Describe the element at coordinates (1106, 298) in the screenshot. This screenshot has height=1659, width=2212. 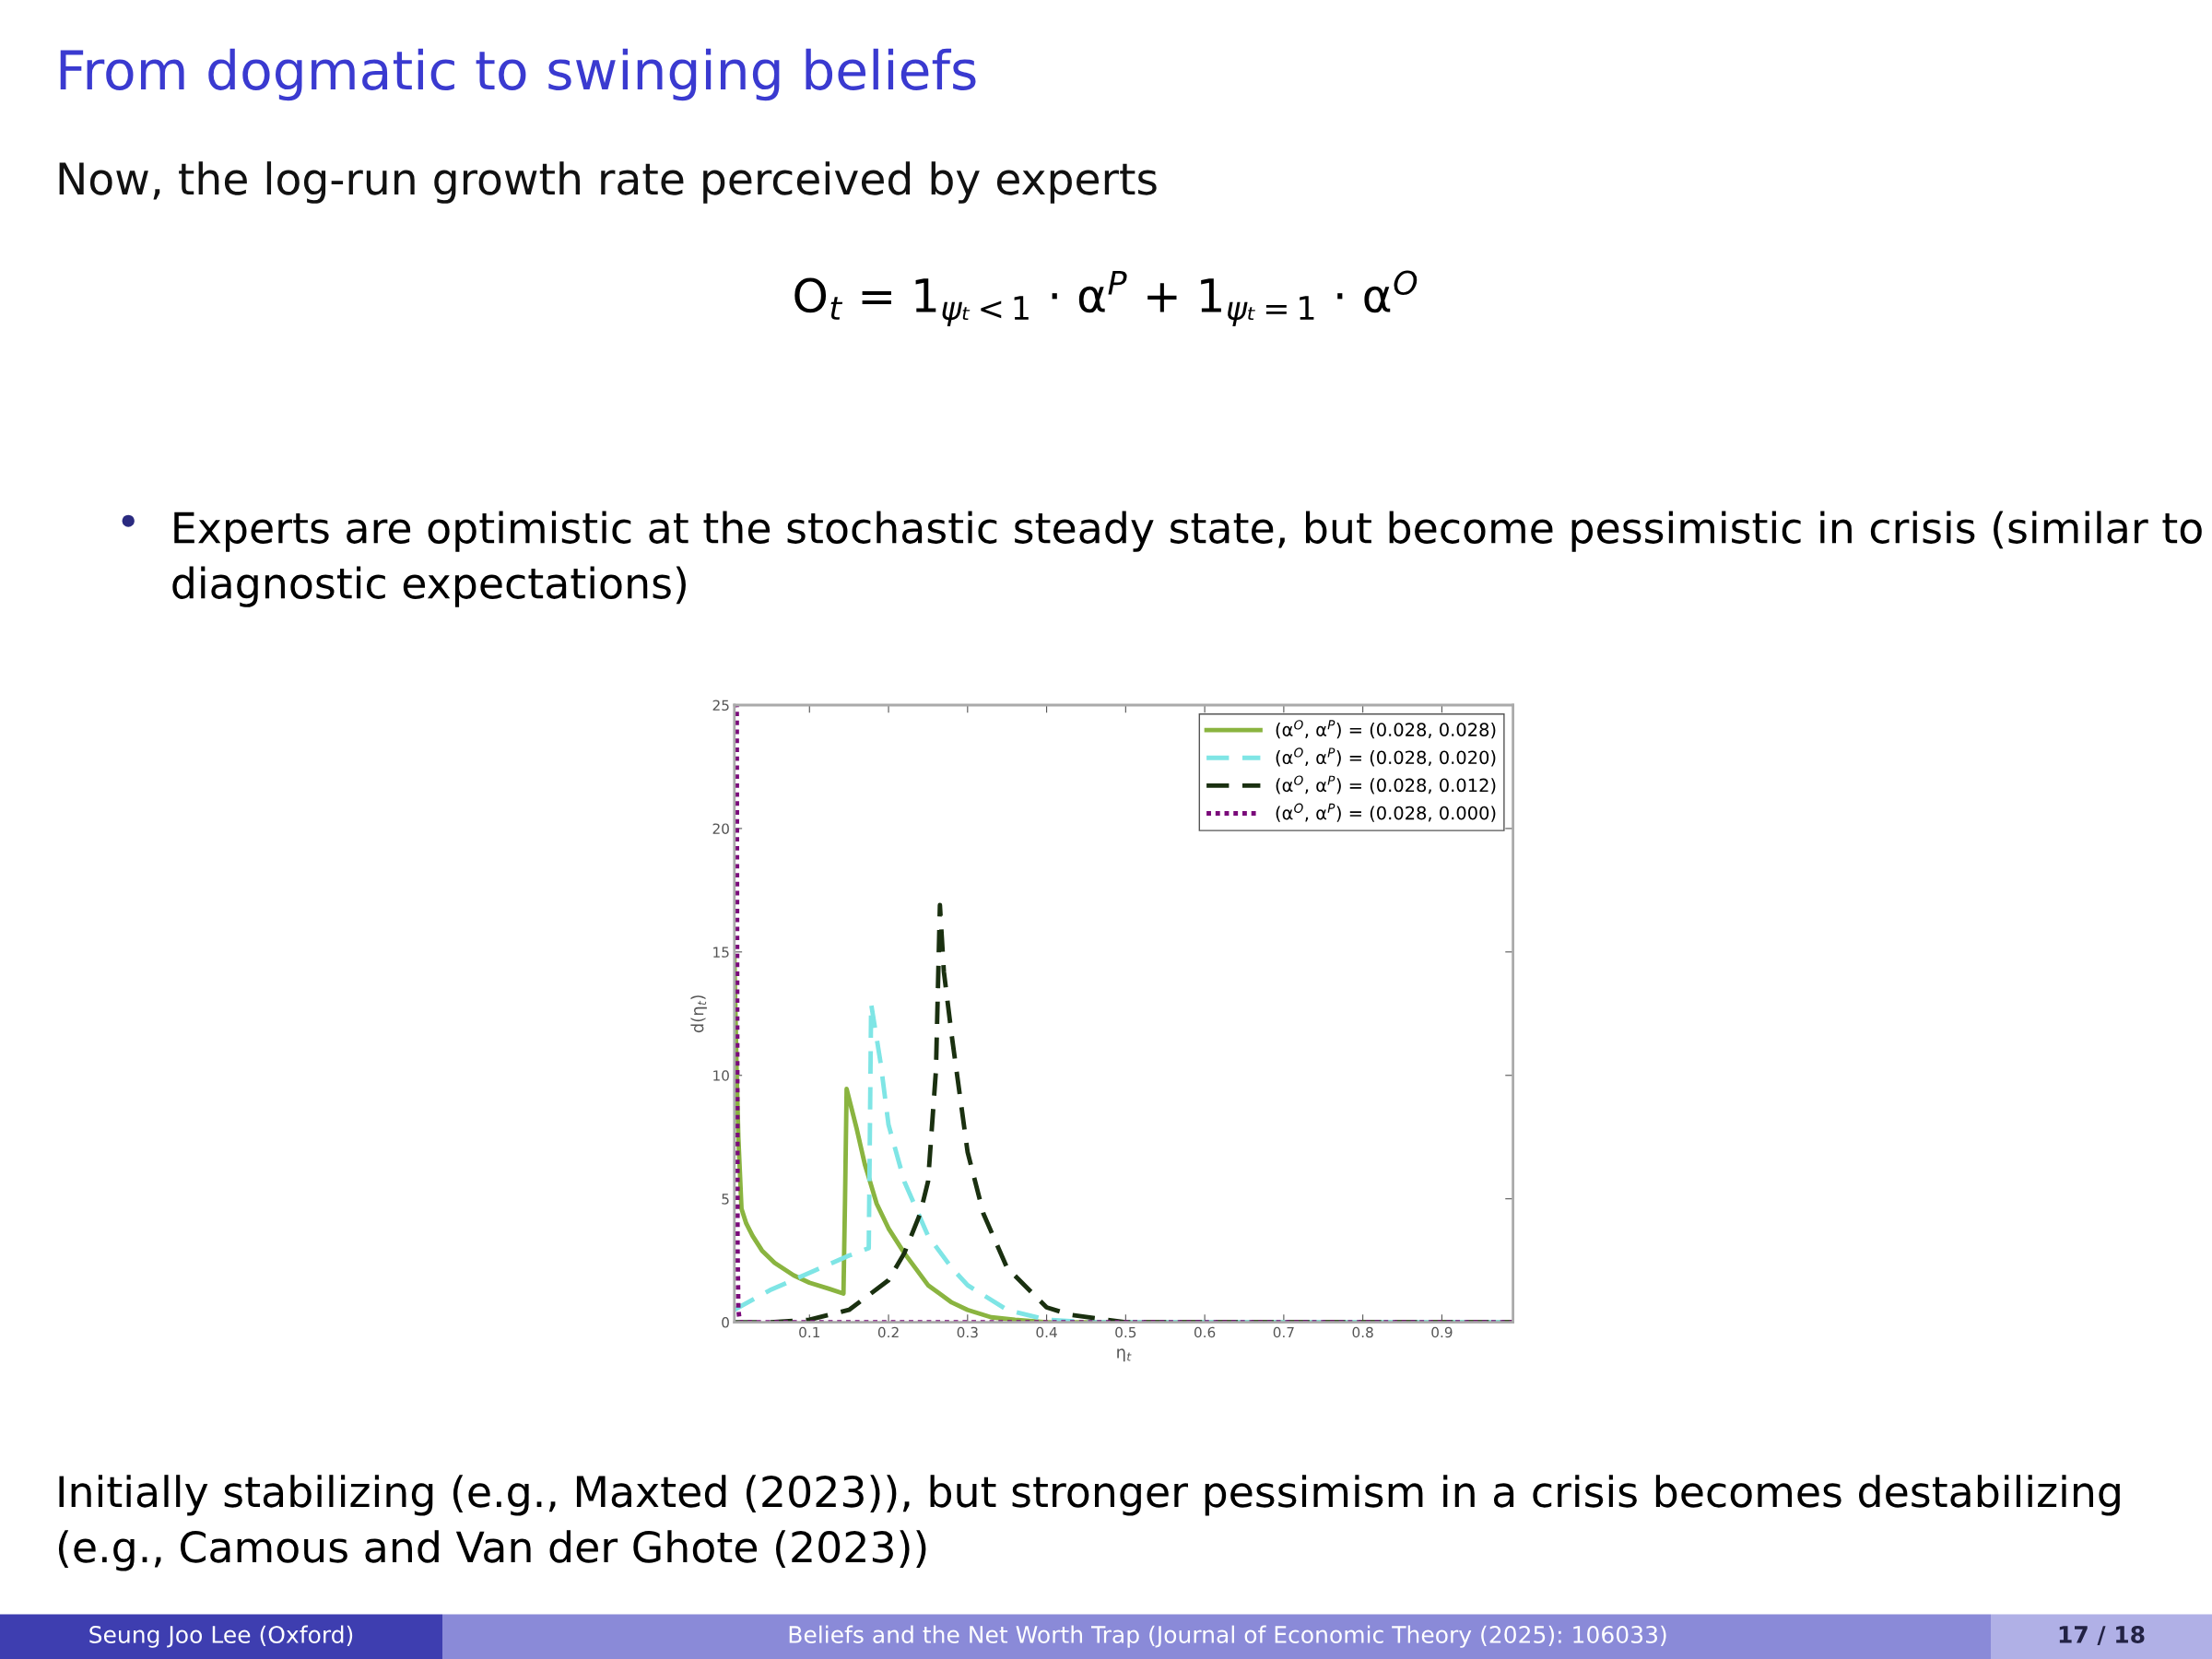
I see `text: O$_{t}$ = 1$_{ψₜ<1}$ · α$^{P}$ + 1$_{ψₜ=1}$ · α$^{O}$` at that location.